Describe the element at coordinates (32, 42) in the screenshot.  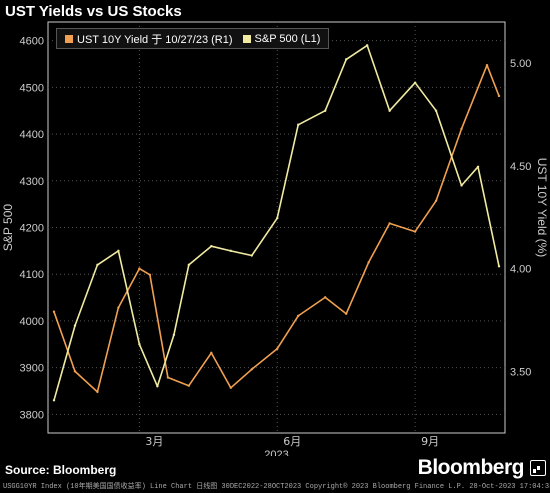
I see `y-left-tick-label: 4600` at that location.